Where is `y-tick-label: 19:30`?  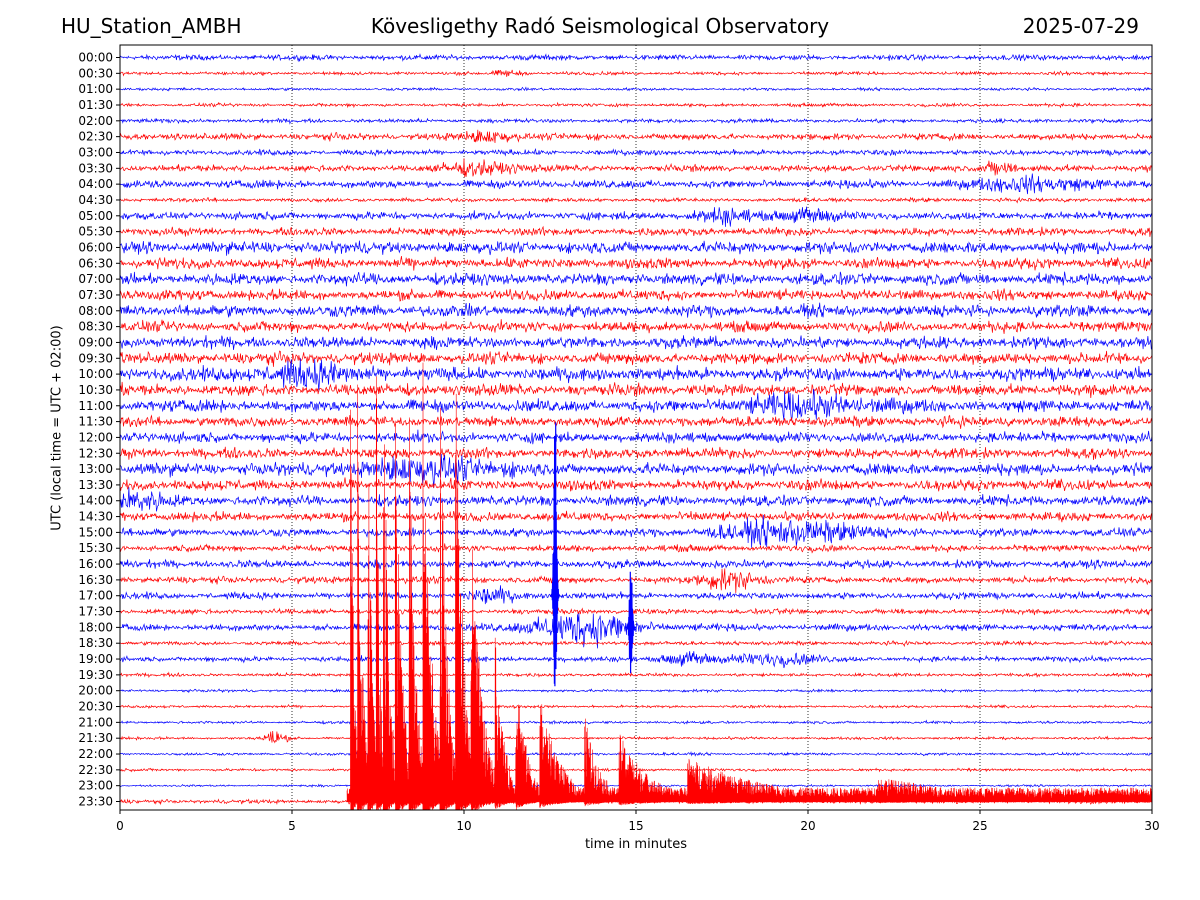
y-tick-label: 19:30 is located at coordinates (95, 675).